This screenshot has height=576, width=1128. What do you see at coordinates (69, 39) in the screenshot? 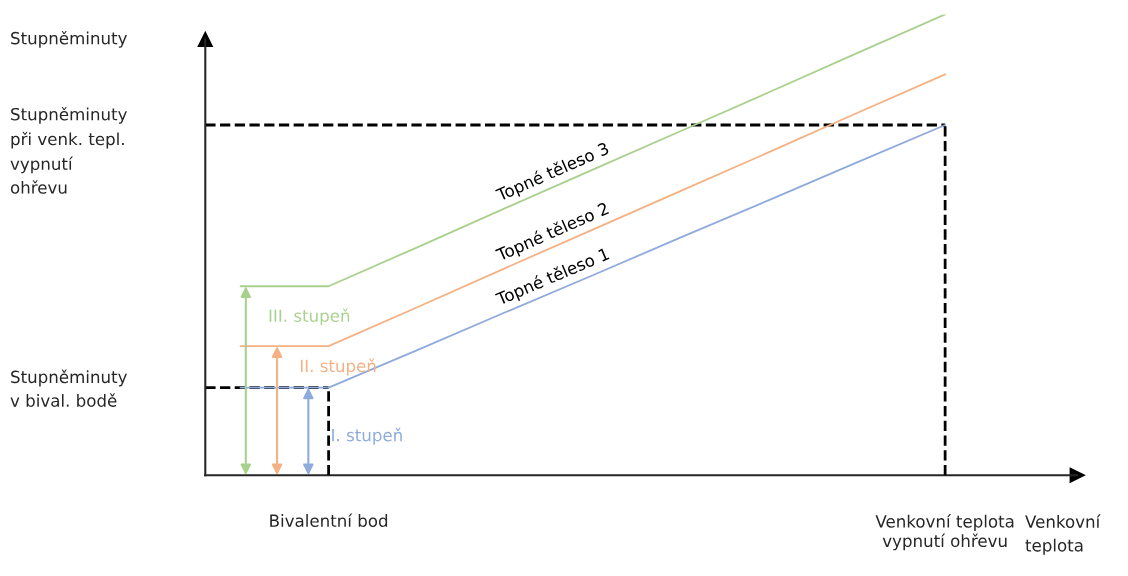
I see `text: Stupněminuty` at bounding box center [69, 39].